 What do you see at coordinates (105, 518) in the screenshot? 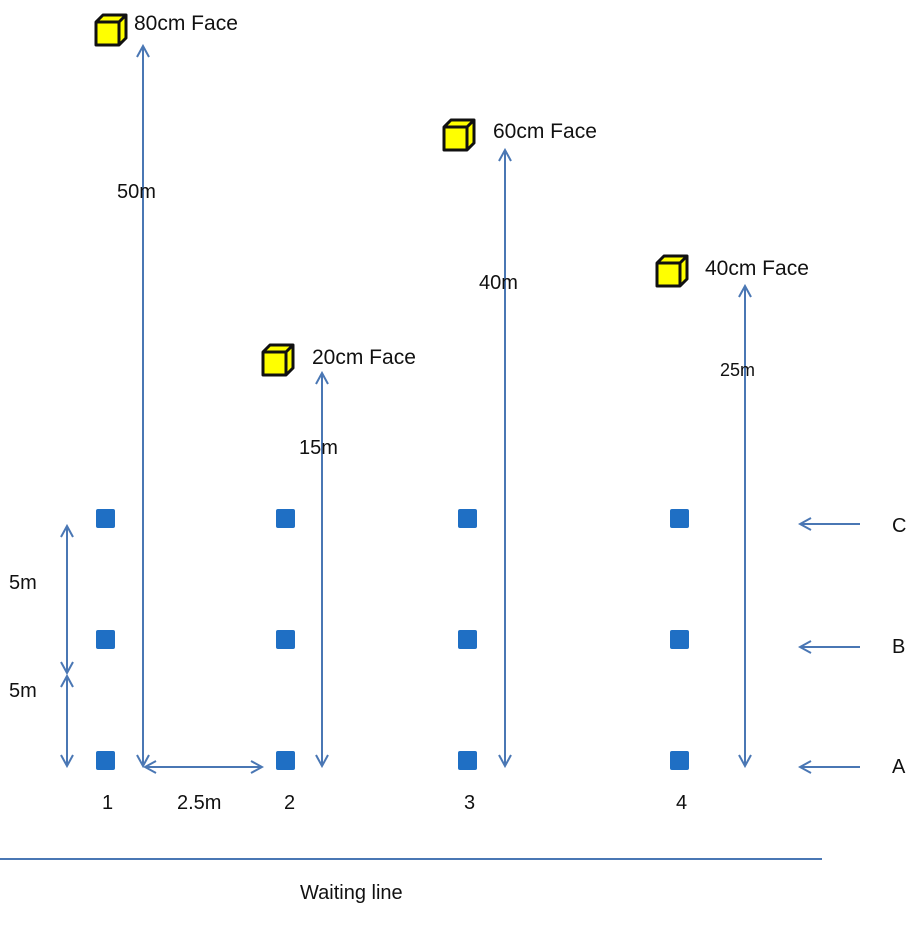
I see `peg-1-C` at bounding box center [105, 518].